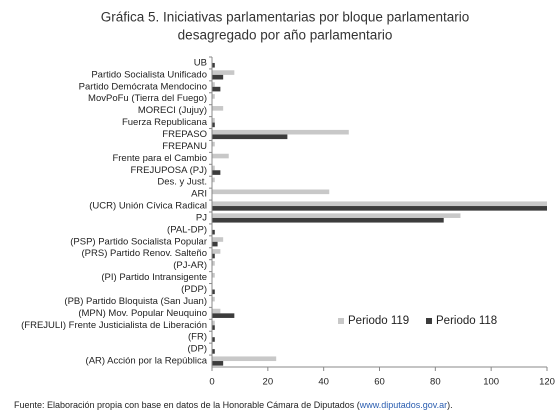 This screenshot has height=420, width=559. Describe the element at coordinates (491, 382) in the screenshot. I see `x-tick-label: 100` at that location.